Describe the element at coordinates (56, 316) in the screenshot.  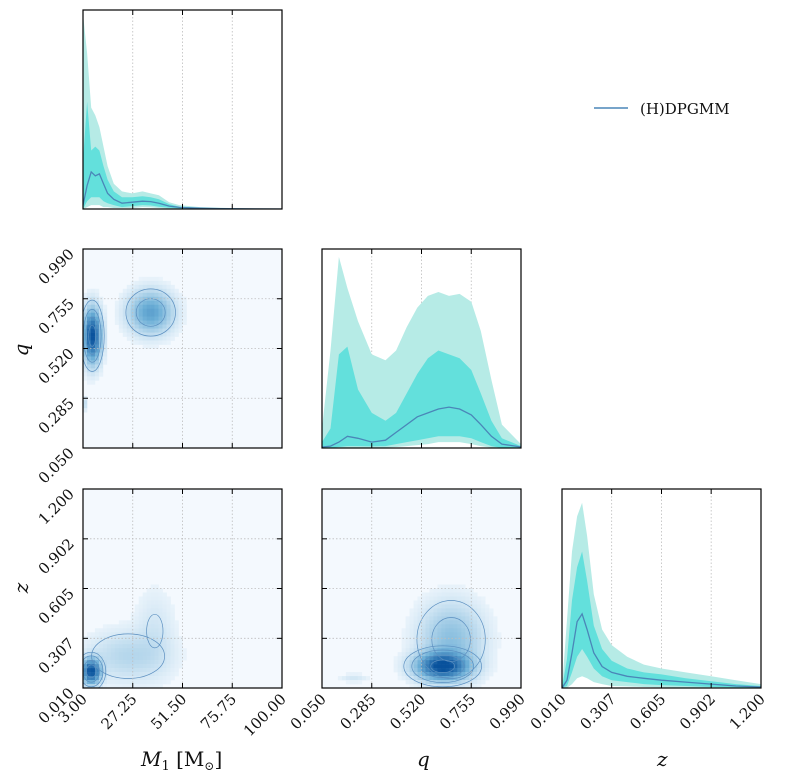
I see `y-tick-label: 0.755` at that location.